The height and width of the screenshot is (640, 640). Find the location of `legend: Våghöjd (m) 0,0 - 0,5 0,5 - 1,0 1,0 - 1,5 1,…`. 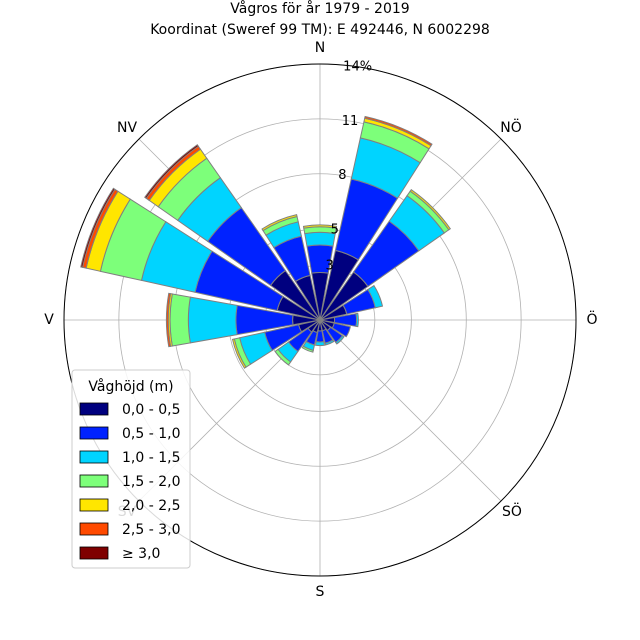

legend: Våghöjd (m) 0,0 - 0,5 0,5 - 1,0 1,0 - 1,5 1,… is located at coordinates (131, 469).